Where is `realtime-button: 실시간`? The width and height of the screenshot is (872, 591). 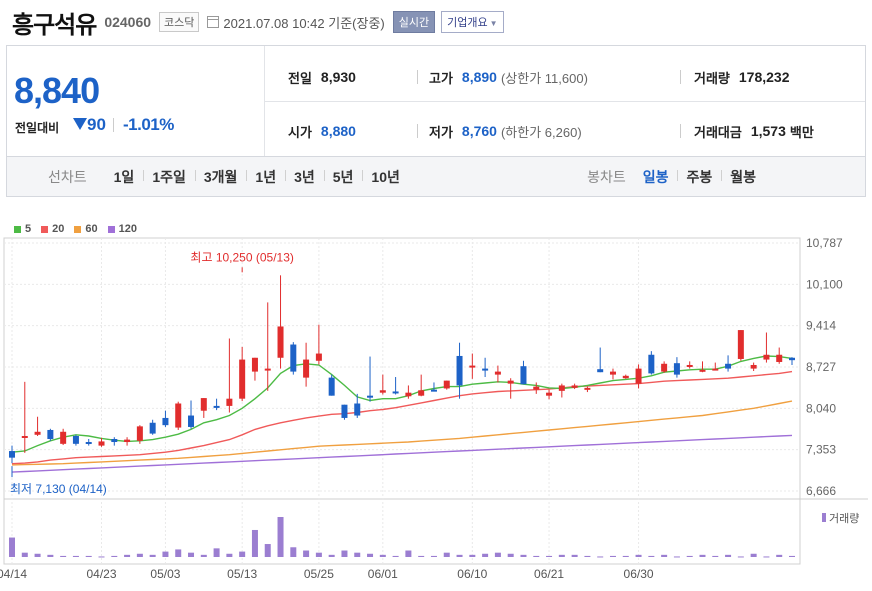
realtime-button: 실시간 is located at coordinates (414, 22).